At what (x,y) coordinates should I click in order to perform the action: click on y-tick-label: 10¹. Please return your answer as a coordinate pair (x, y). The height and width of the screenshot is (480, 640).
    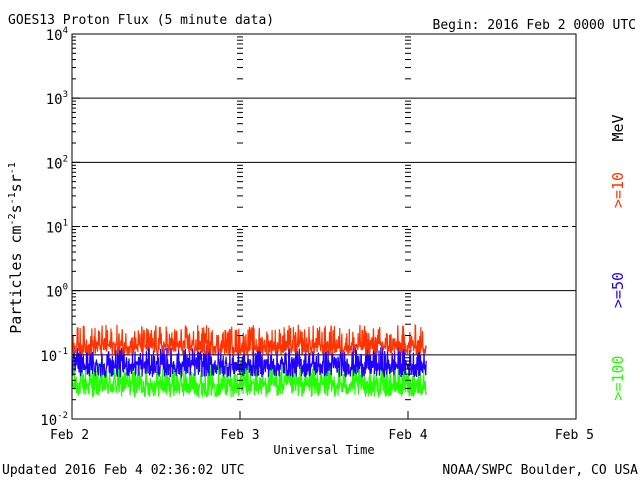
    Looking at the image, I should click on (57, 228).